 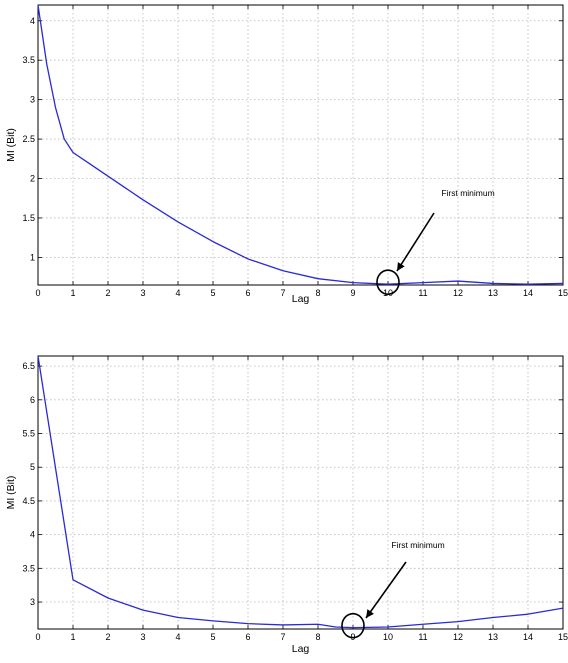 I want to click on y-tick-label: 5.5, so click(x=28, y=434).